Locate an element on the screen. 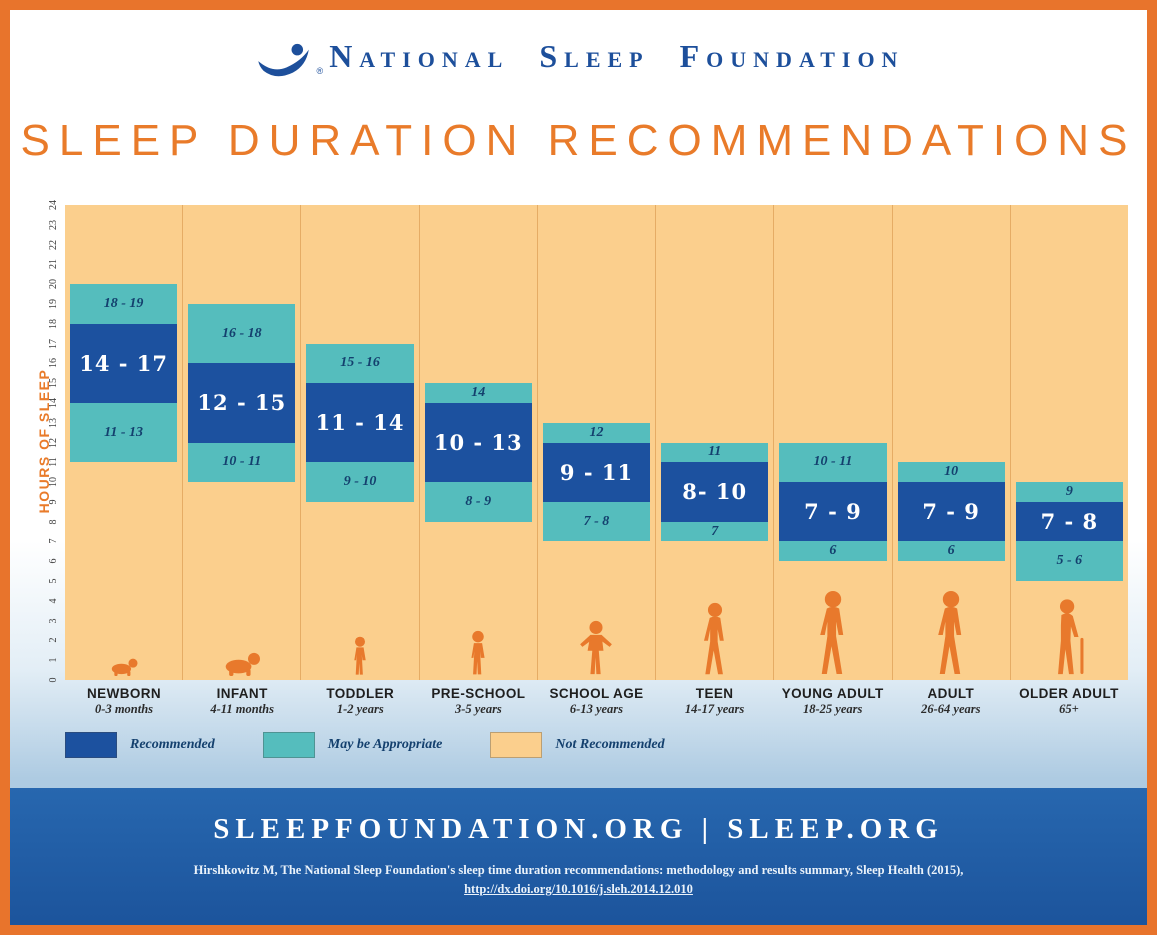 Image resolution: width=1157 pixels, height=935 pixels. age-group-label: INFANT 4-11 months is located at coordinates (242, 701).